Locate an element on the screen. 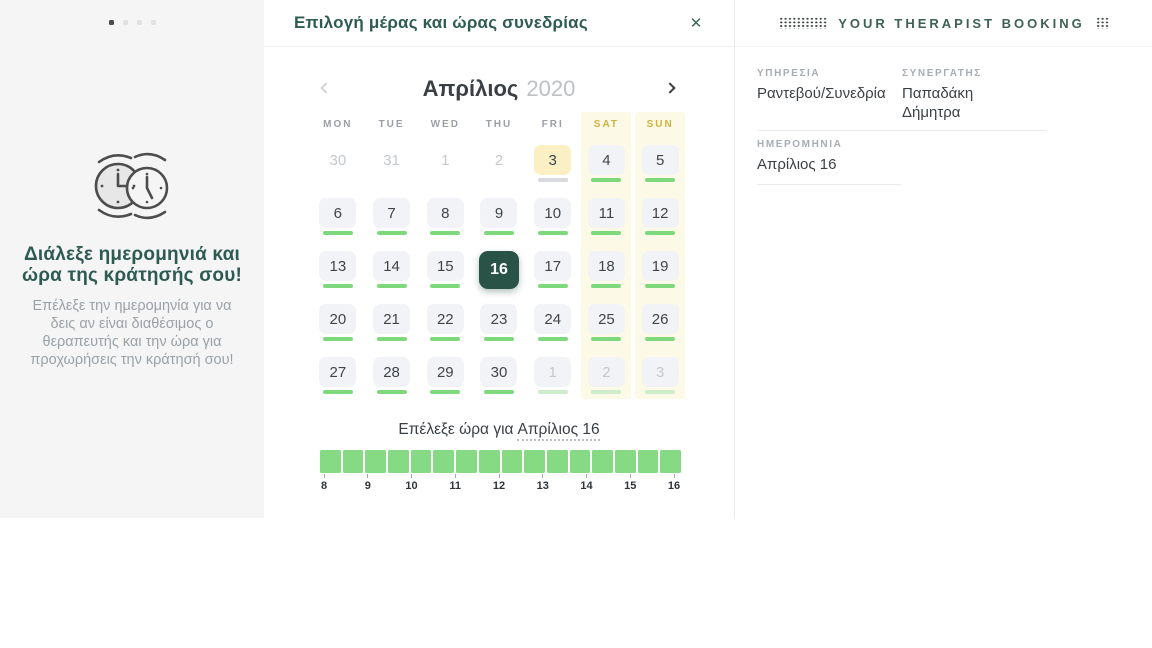 Image resolution: width=1152 pixels, height=648 pixels. field-partner-label: ΣΥΝΕΡΓΑΤΗΣ is located at coordinates (942, 73).